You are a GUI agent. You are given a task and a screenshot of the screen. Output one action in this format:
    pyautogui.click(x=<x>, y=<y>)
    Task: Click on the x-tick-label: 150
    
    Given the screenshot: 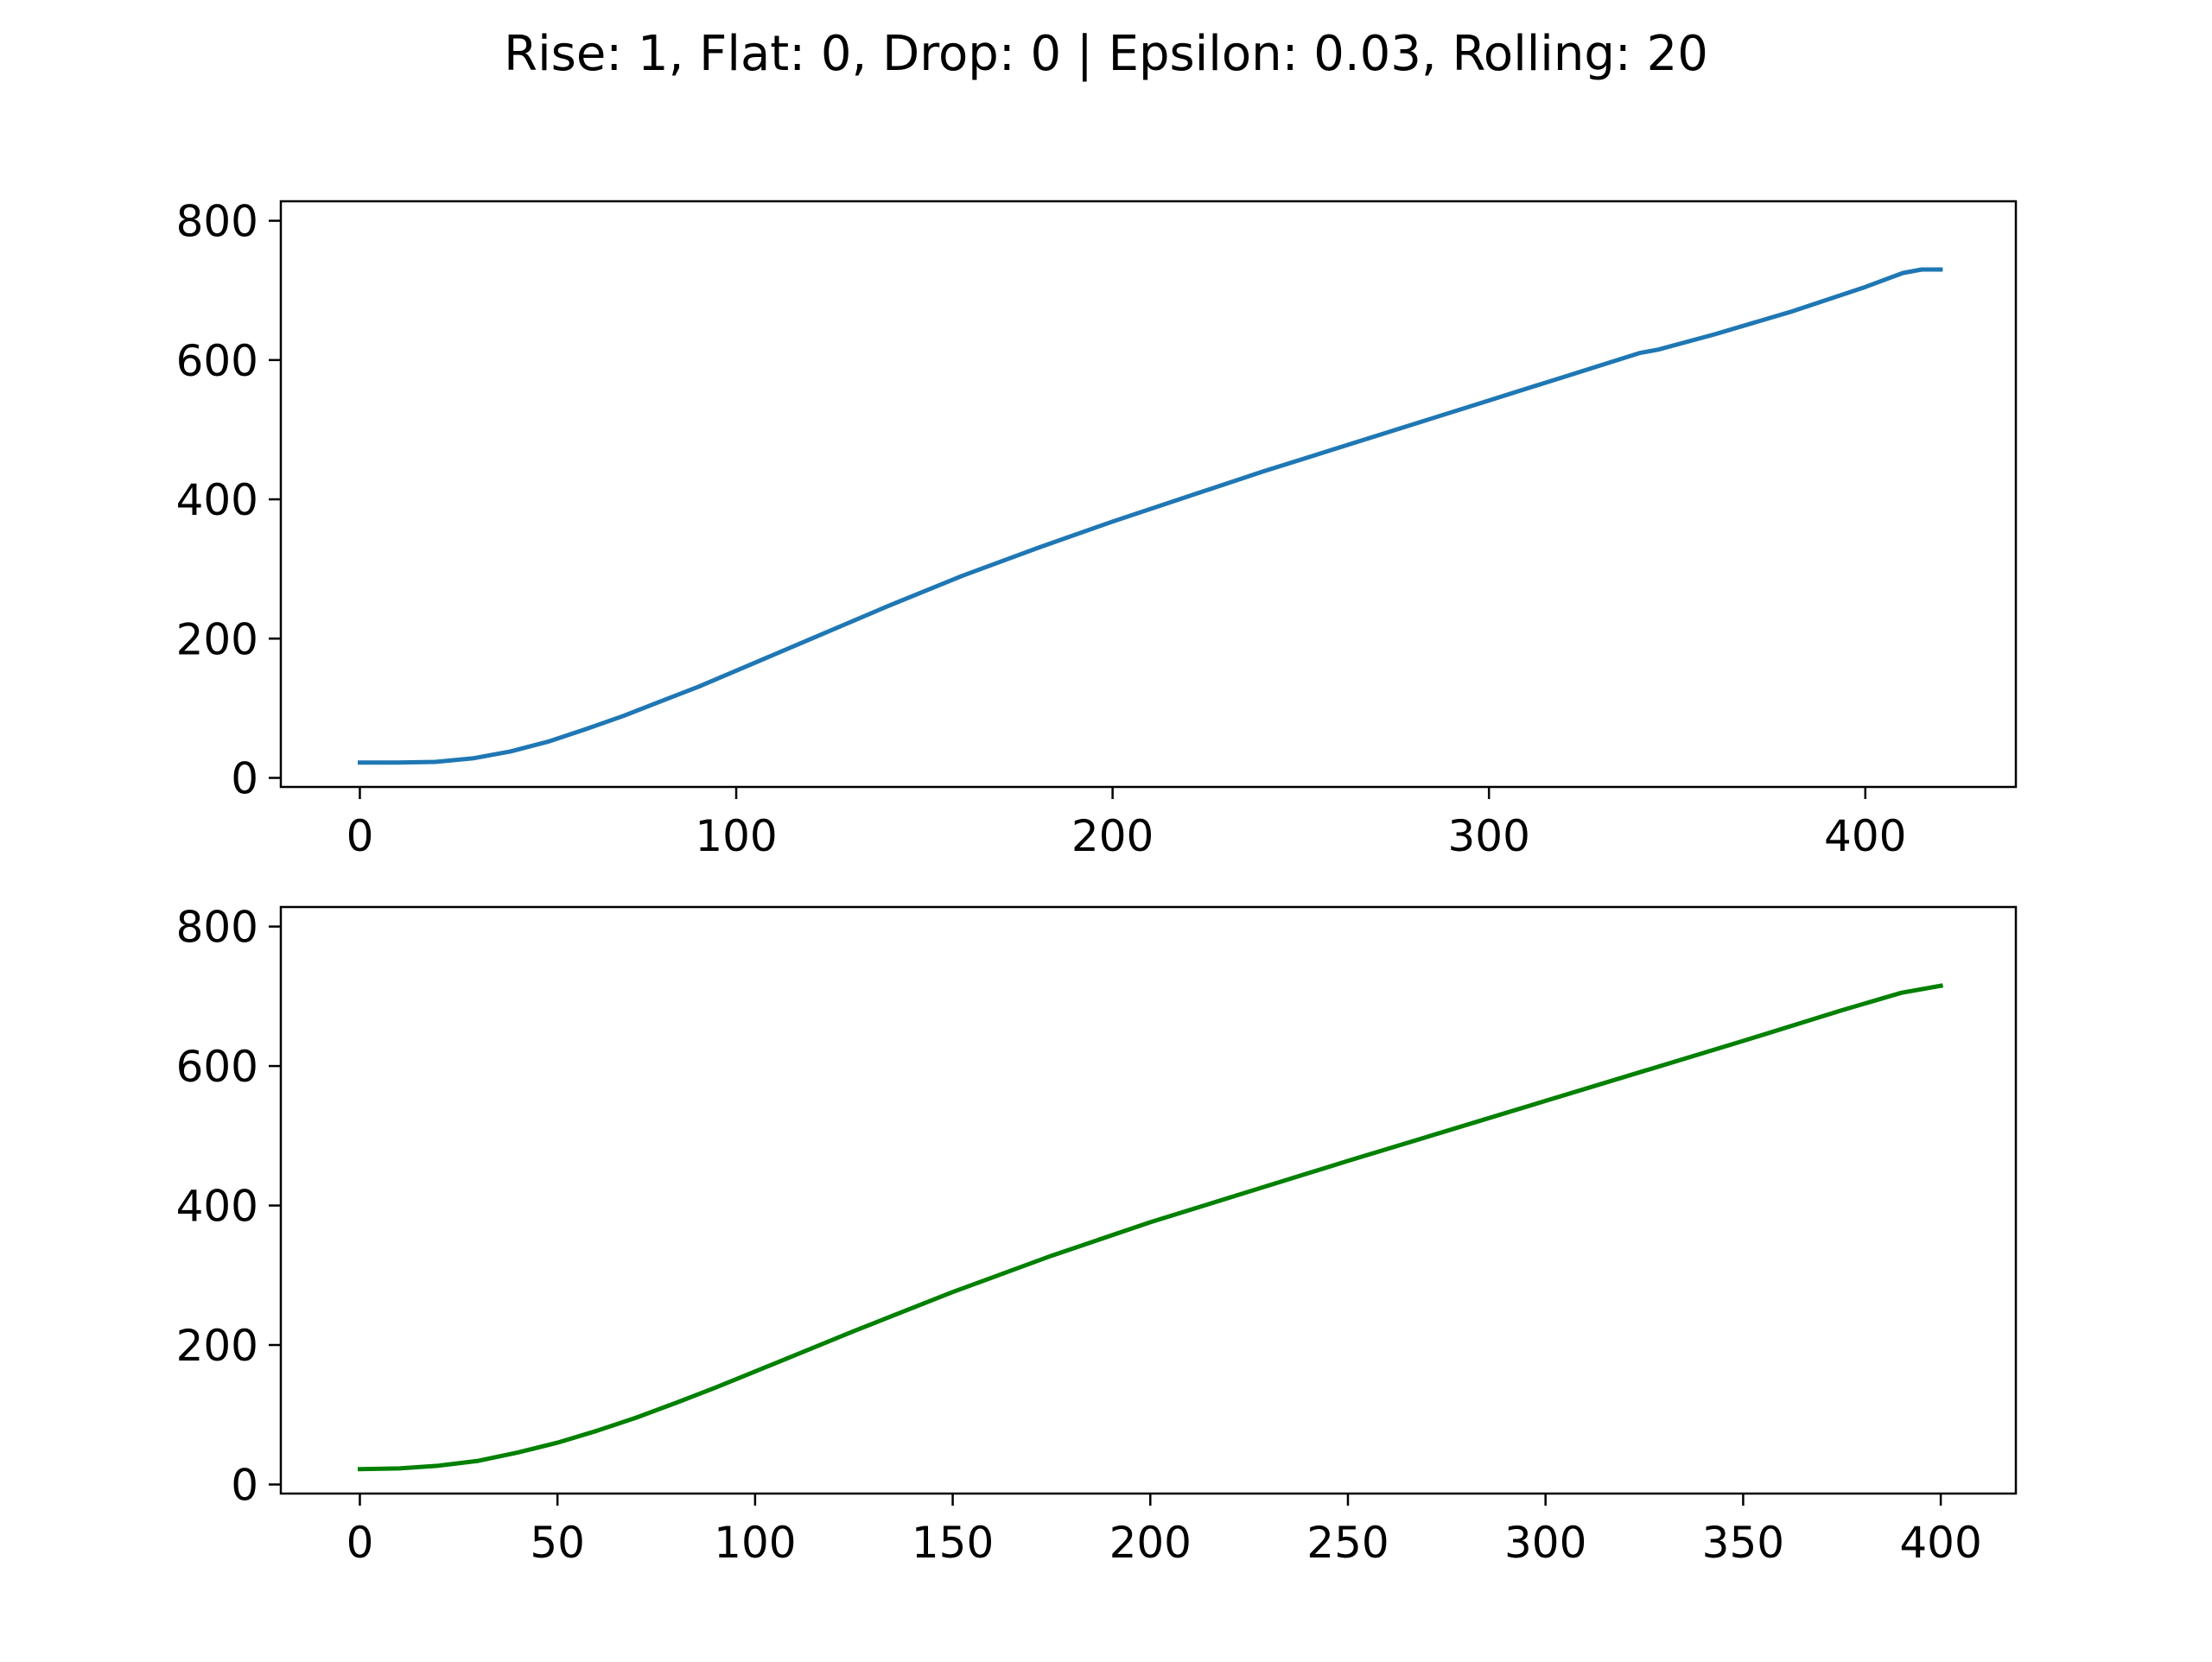 What is the action you would take?
    pyautogui.click(x=953, y=1543)
    